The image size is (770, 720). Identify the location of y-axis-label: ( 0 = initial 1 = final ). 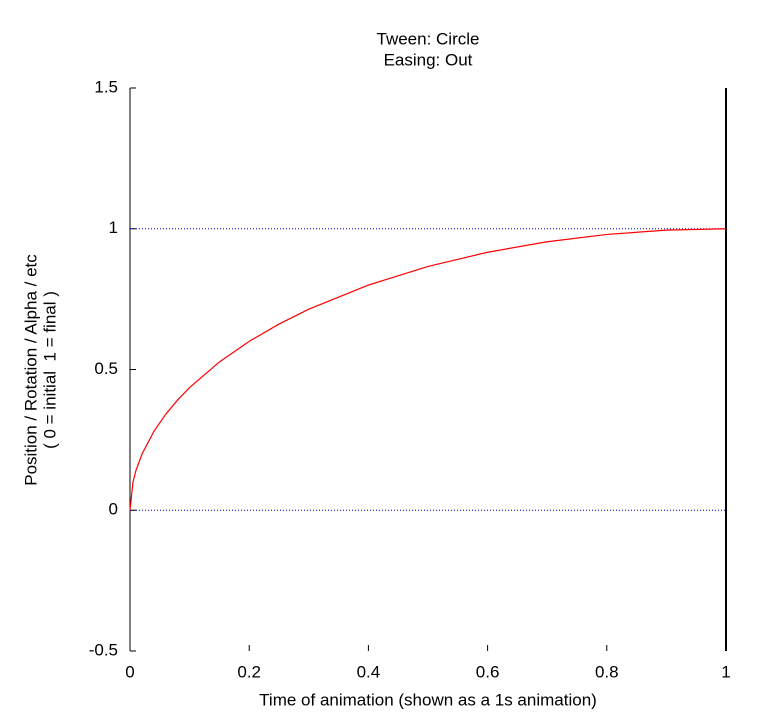
(49, 370).